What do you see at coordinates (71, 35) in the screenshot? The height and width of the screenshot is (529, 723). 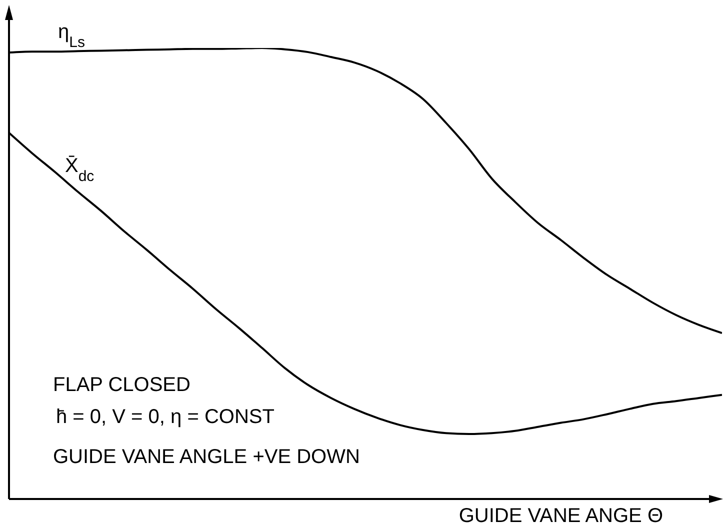 I see `series-label: η$_{Ls}$` at bounding box center [71, 35].